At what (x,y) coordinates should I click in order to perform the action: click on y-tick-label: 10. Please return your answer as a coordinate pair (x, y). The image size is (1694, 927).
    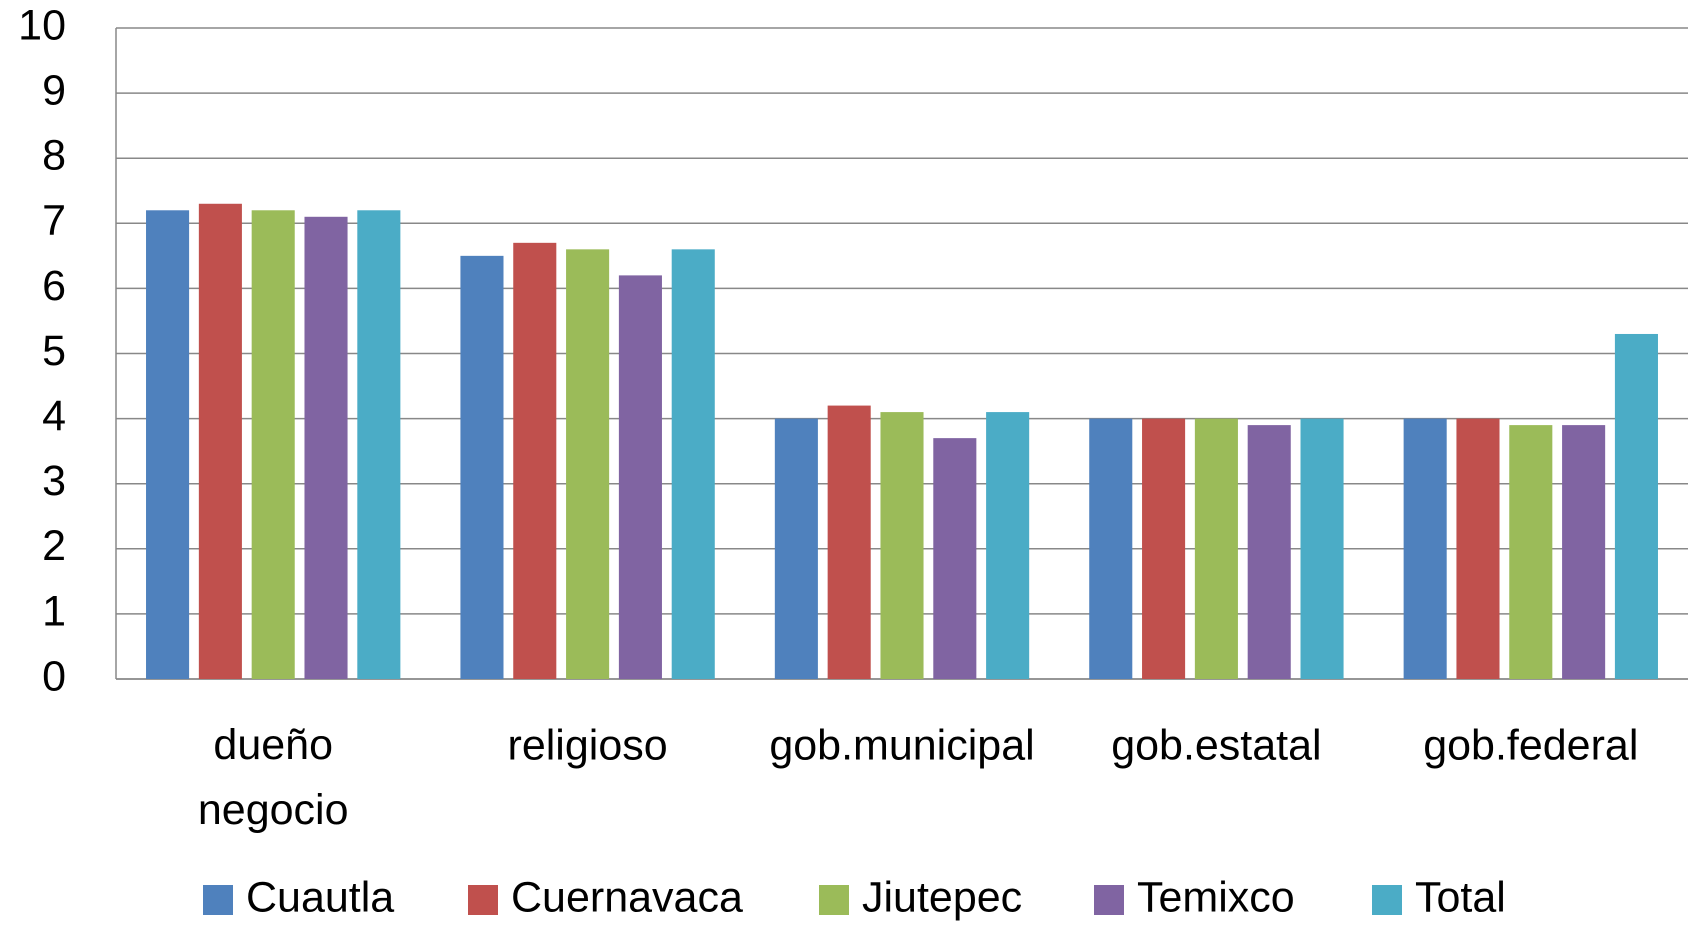
    Looking at the image, I should click on (42, 25).